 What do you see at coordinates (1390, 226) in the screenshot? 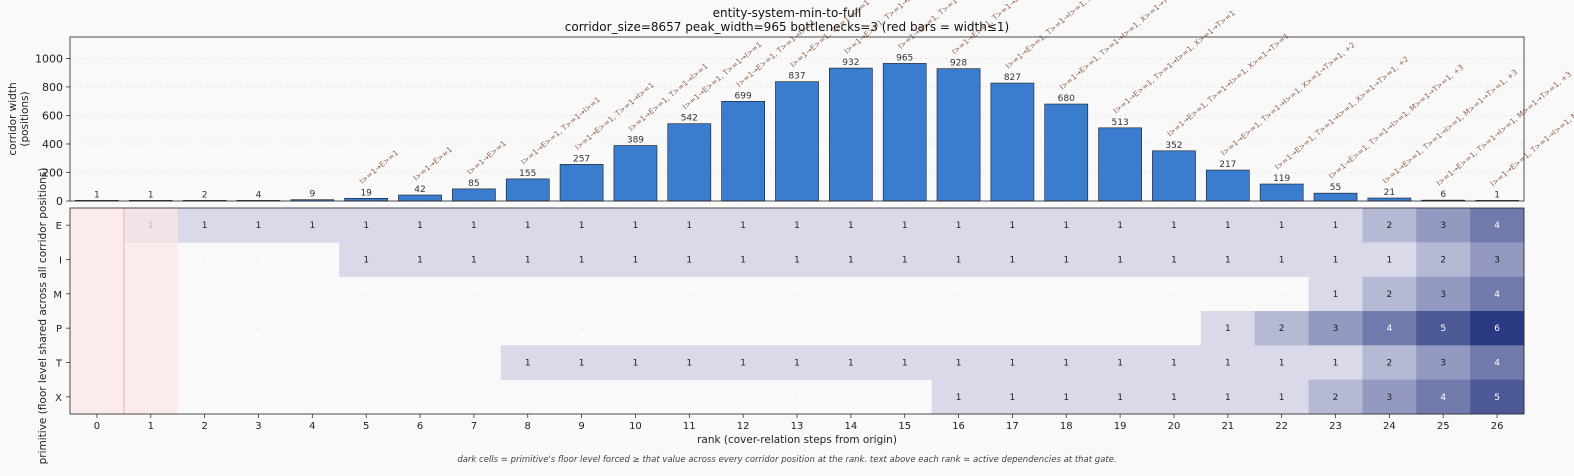
I see `heatmap-cell-label: 2` at bounding box center [1390, 226].